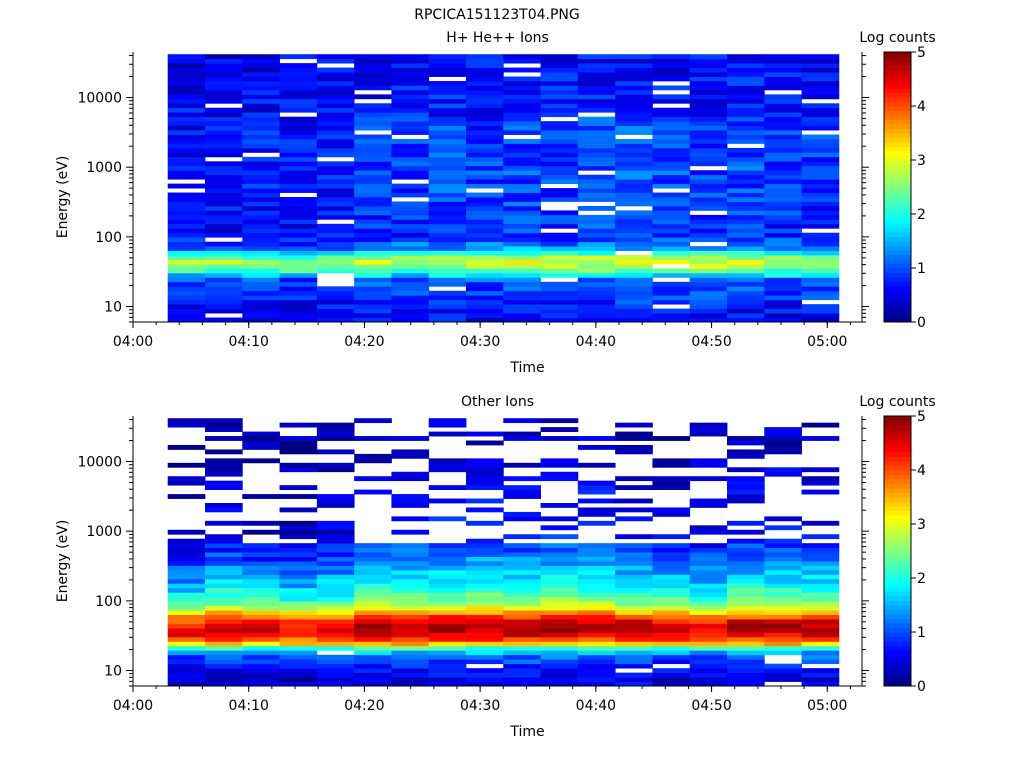 Image resolution: width=1024 pixels, height=772 pixels. I want to click on colorbar-tick-label: 2, so click(921, 579).